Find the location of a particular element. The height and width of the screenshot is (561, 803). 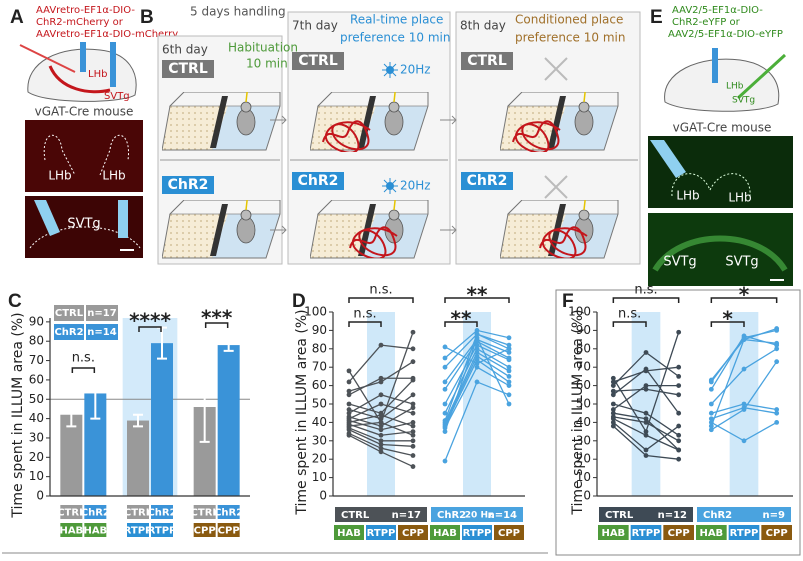

image-label: SVTg is located at coordinates (741, 262).